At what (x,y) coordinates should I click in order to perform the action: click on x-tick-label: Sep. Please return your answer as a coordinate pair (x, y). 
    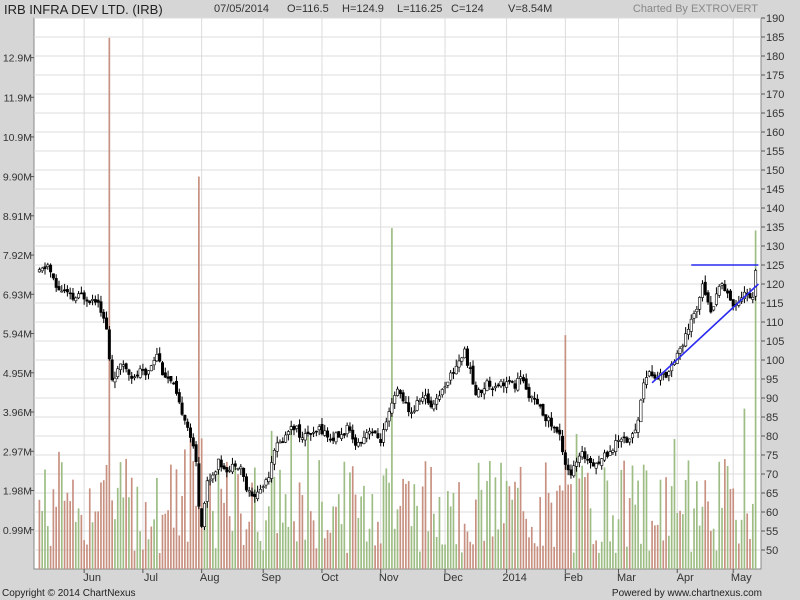
    Looking at the image, I should click on (271, 578).